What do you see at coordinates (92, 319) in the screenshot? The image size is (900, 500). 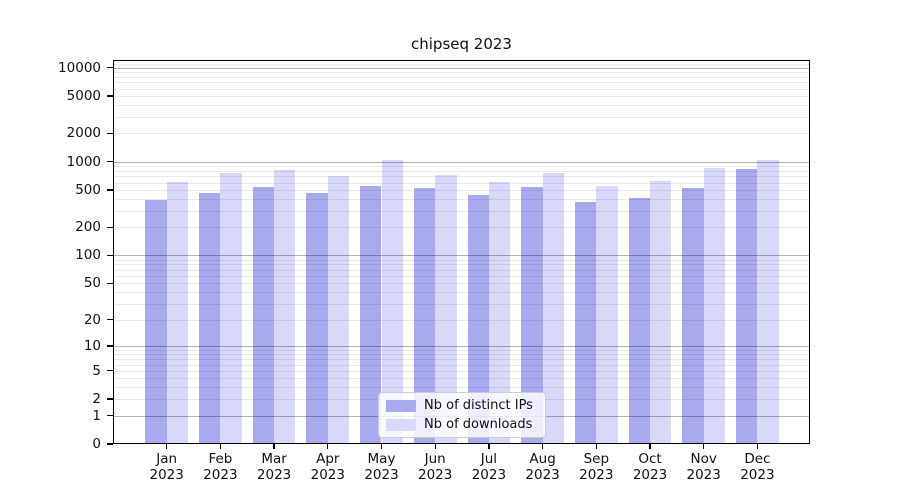 I see `y-tick-label: 20` at bounding box center [92, 319].